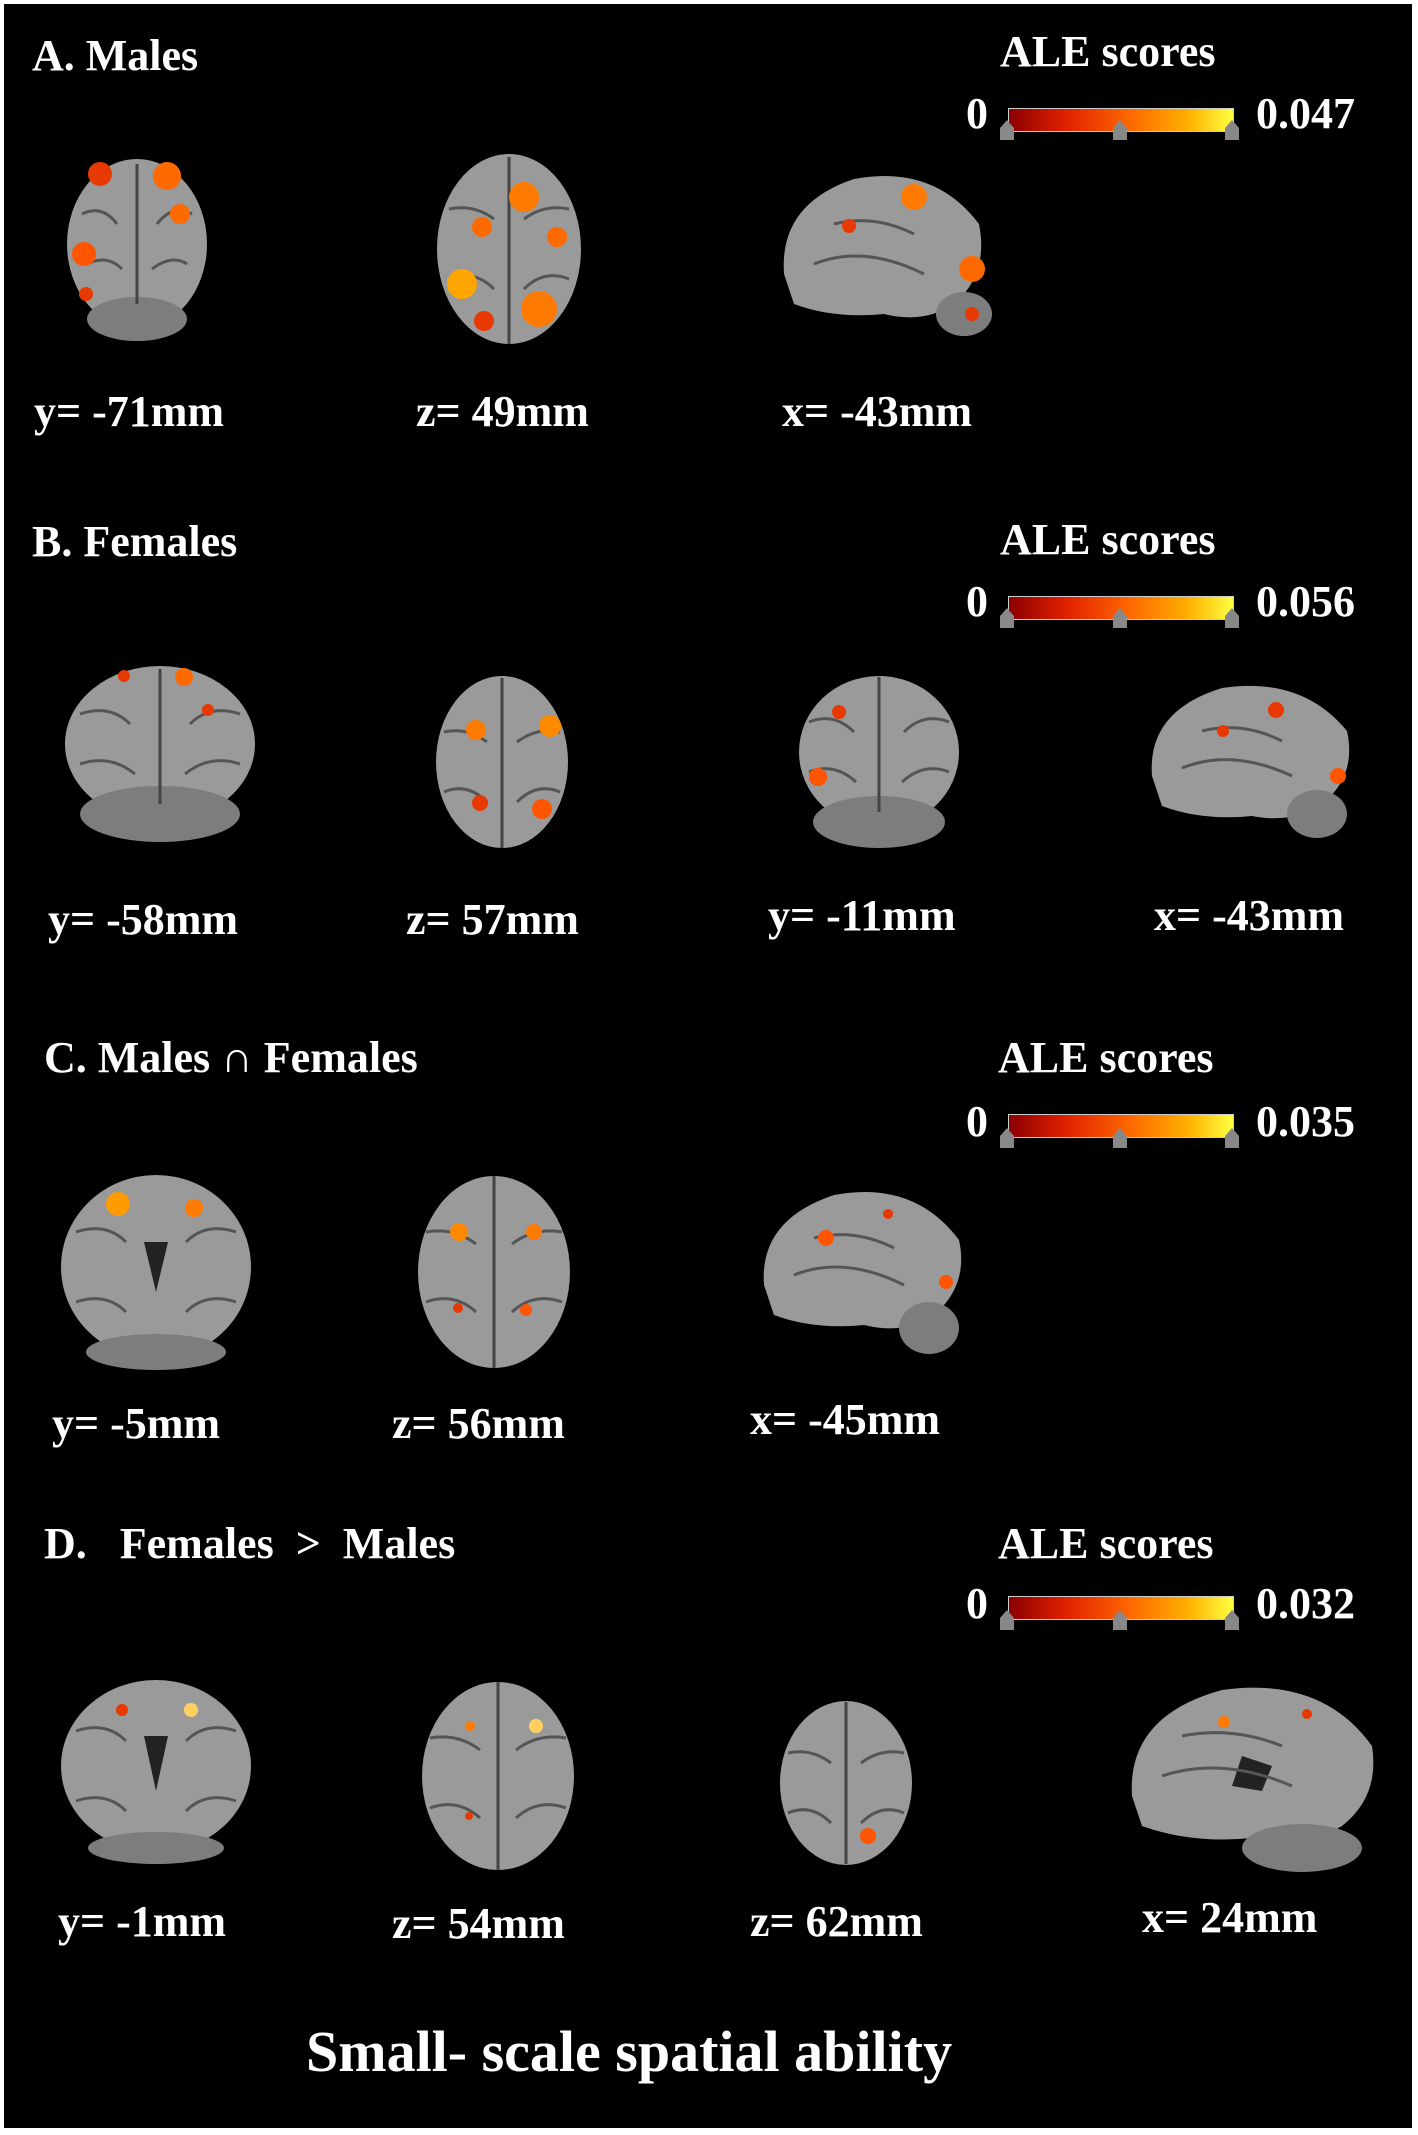 This screenshot has height=2135, width=1418. I want to click on slice-label-c1: y= -5mm, so click(136, 1423).